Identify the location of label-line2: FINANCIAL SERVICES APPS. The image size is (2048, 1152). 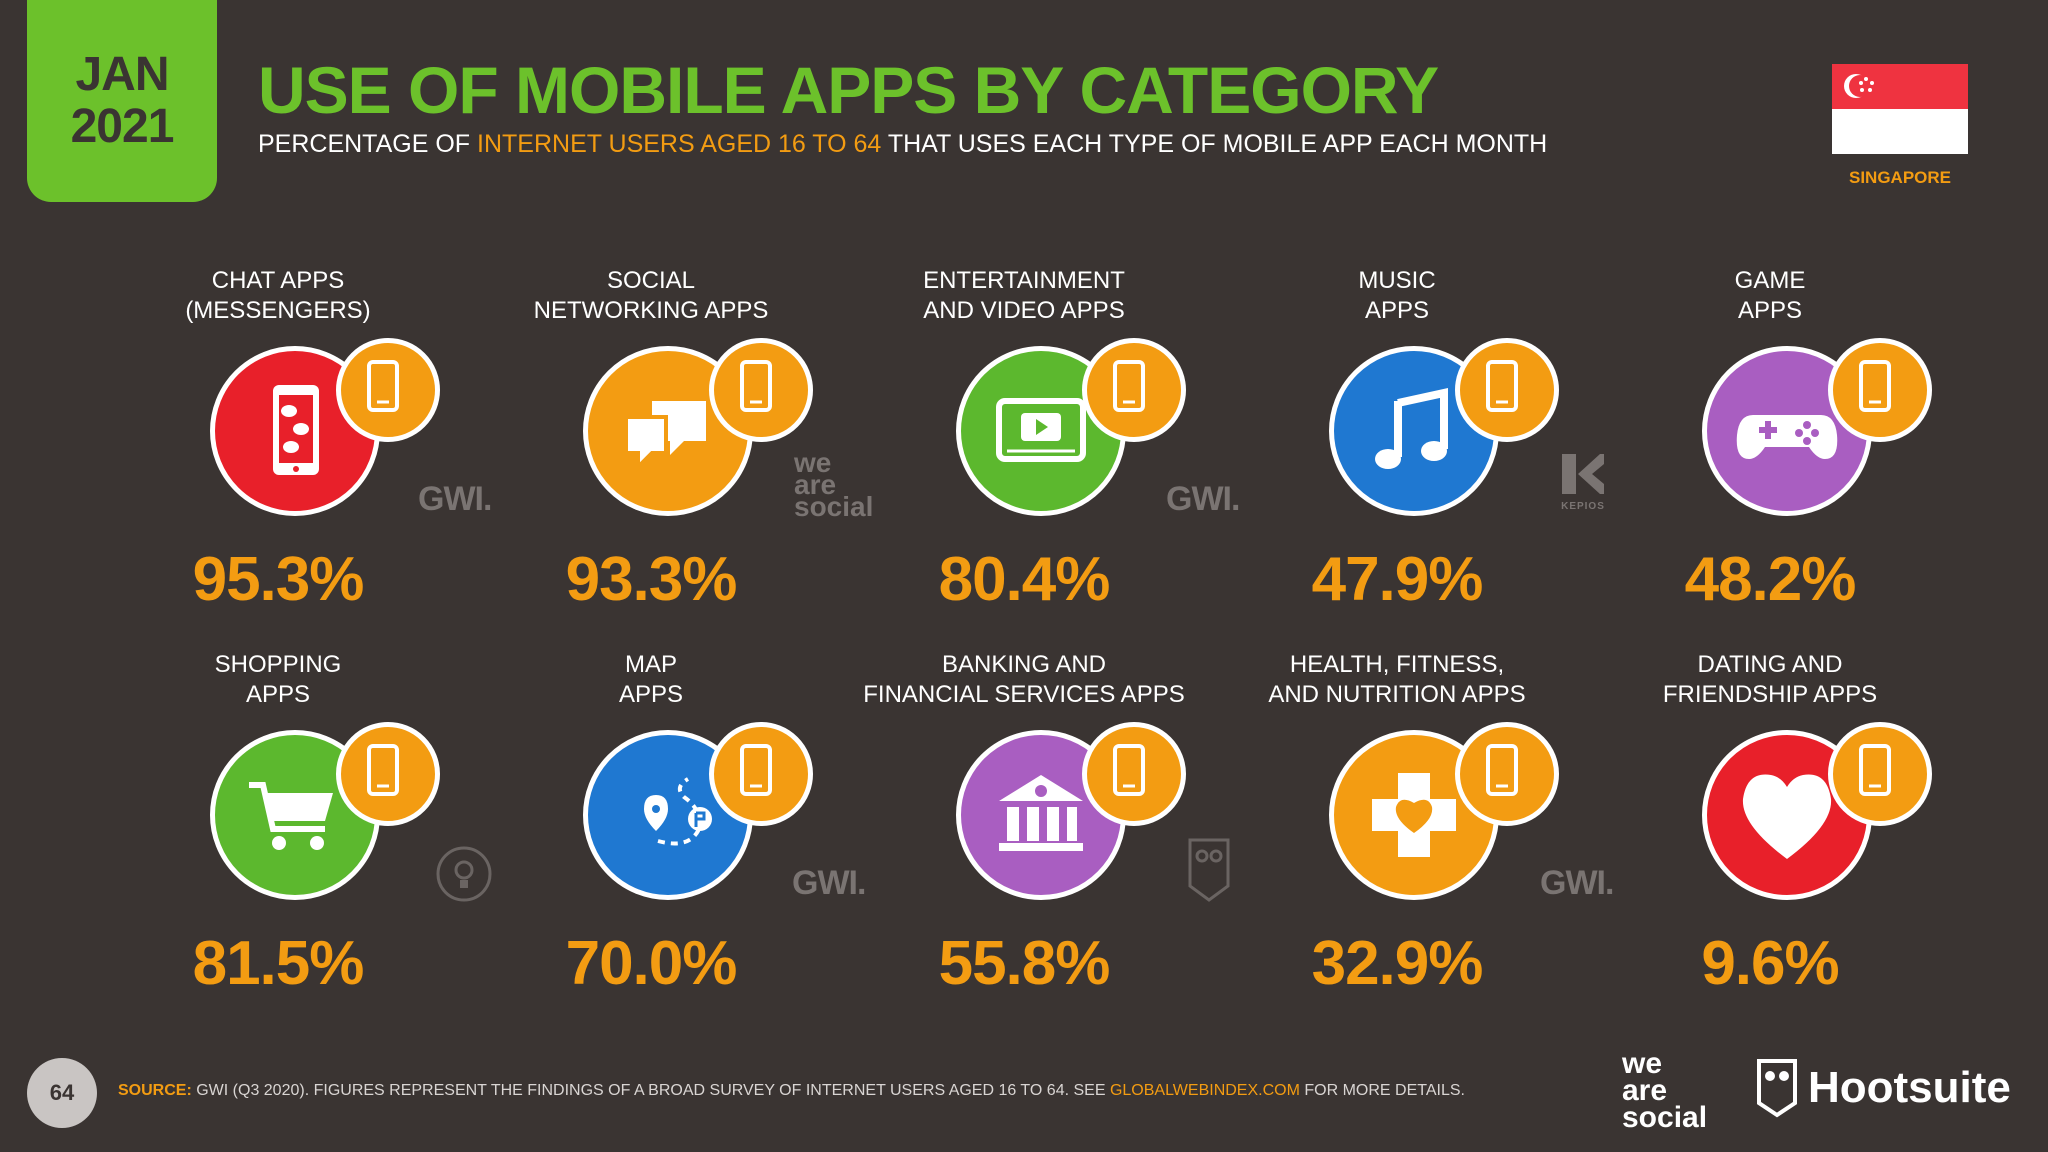
(1024, 694).